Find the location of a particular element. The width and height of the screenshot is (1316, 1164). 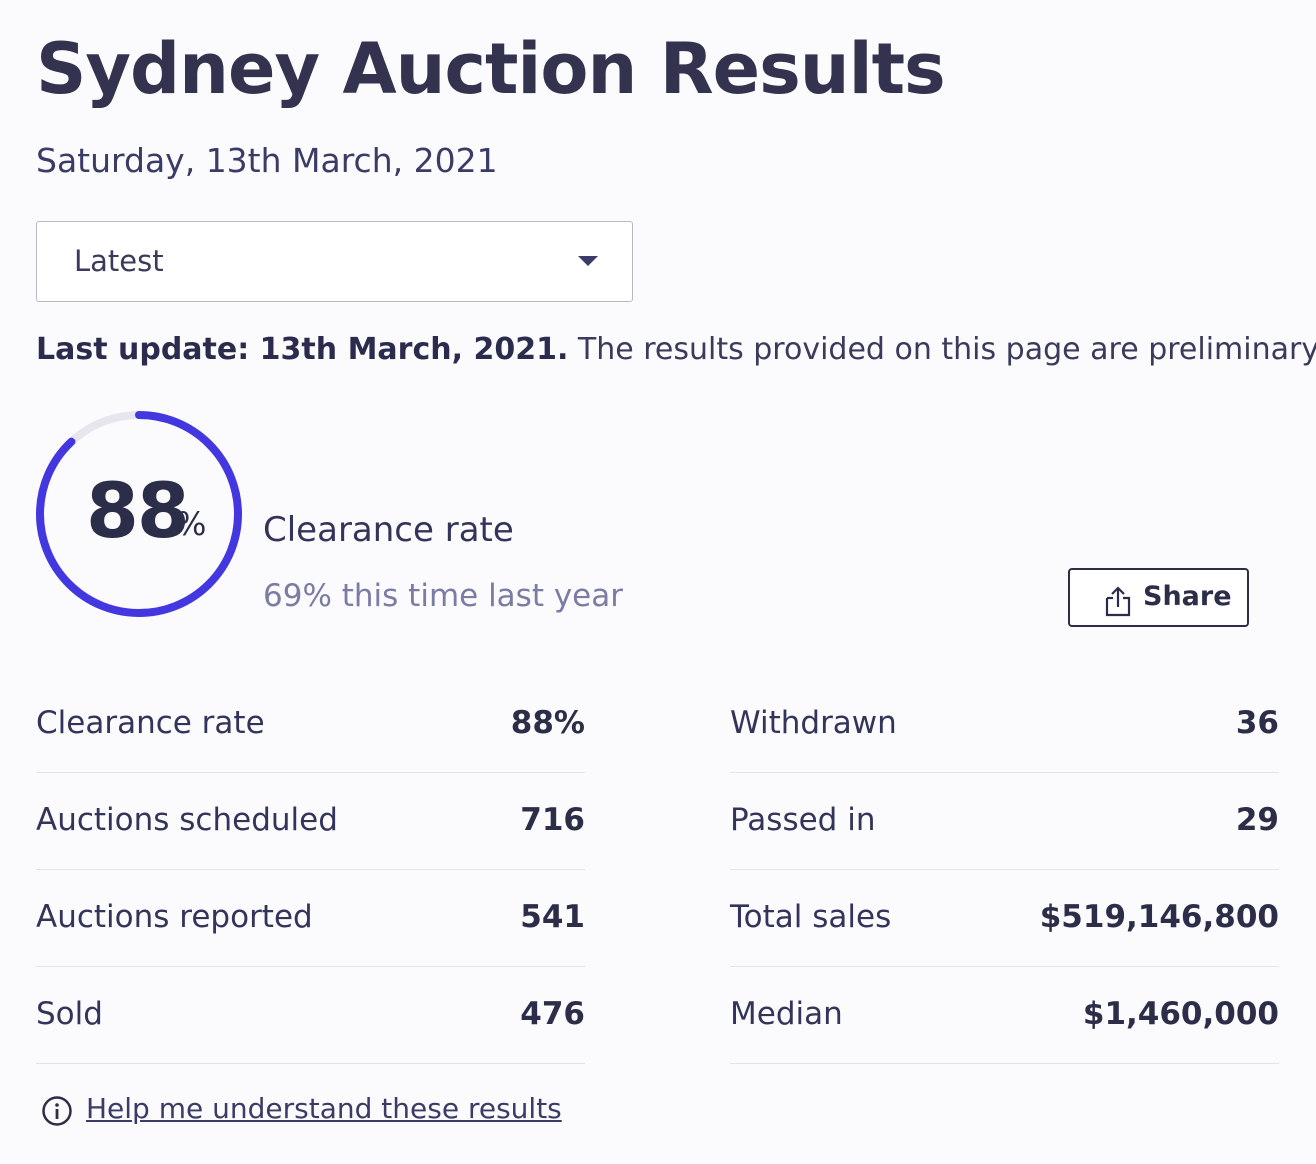

stat-label: Median is located at coordinates (786, 1014).